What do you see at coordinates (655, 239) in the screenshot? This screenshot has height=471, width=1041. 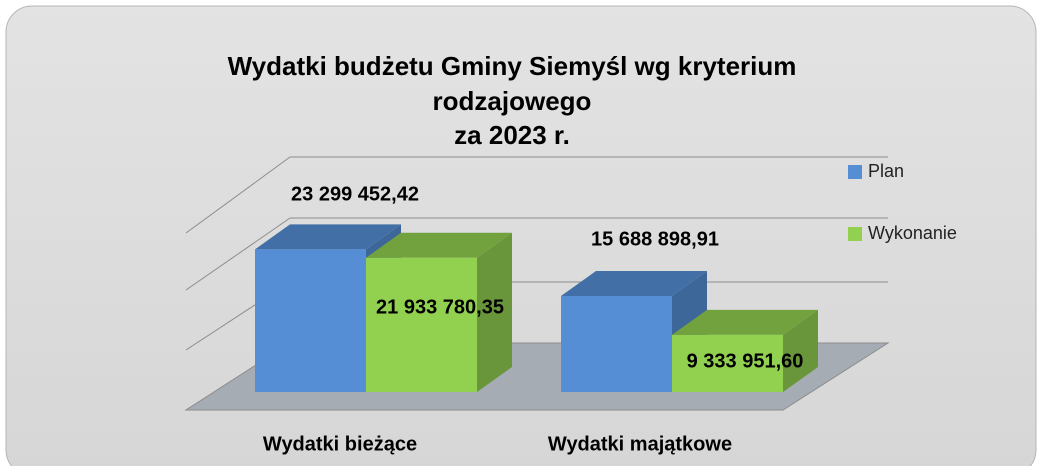 I see `data-label: 15 688 898,91` at bounding box center [655, 239].